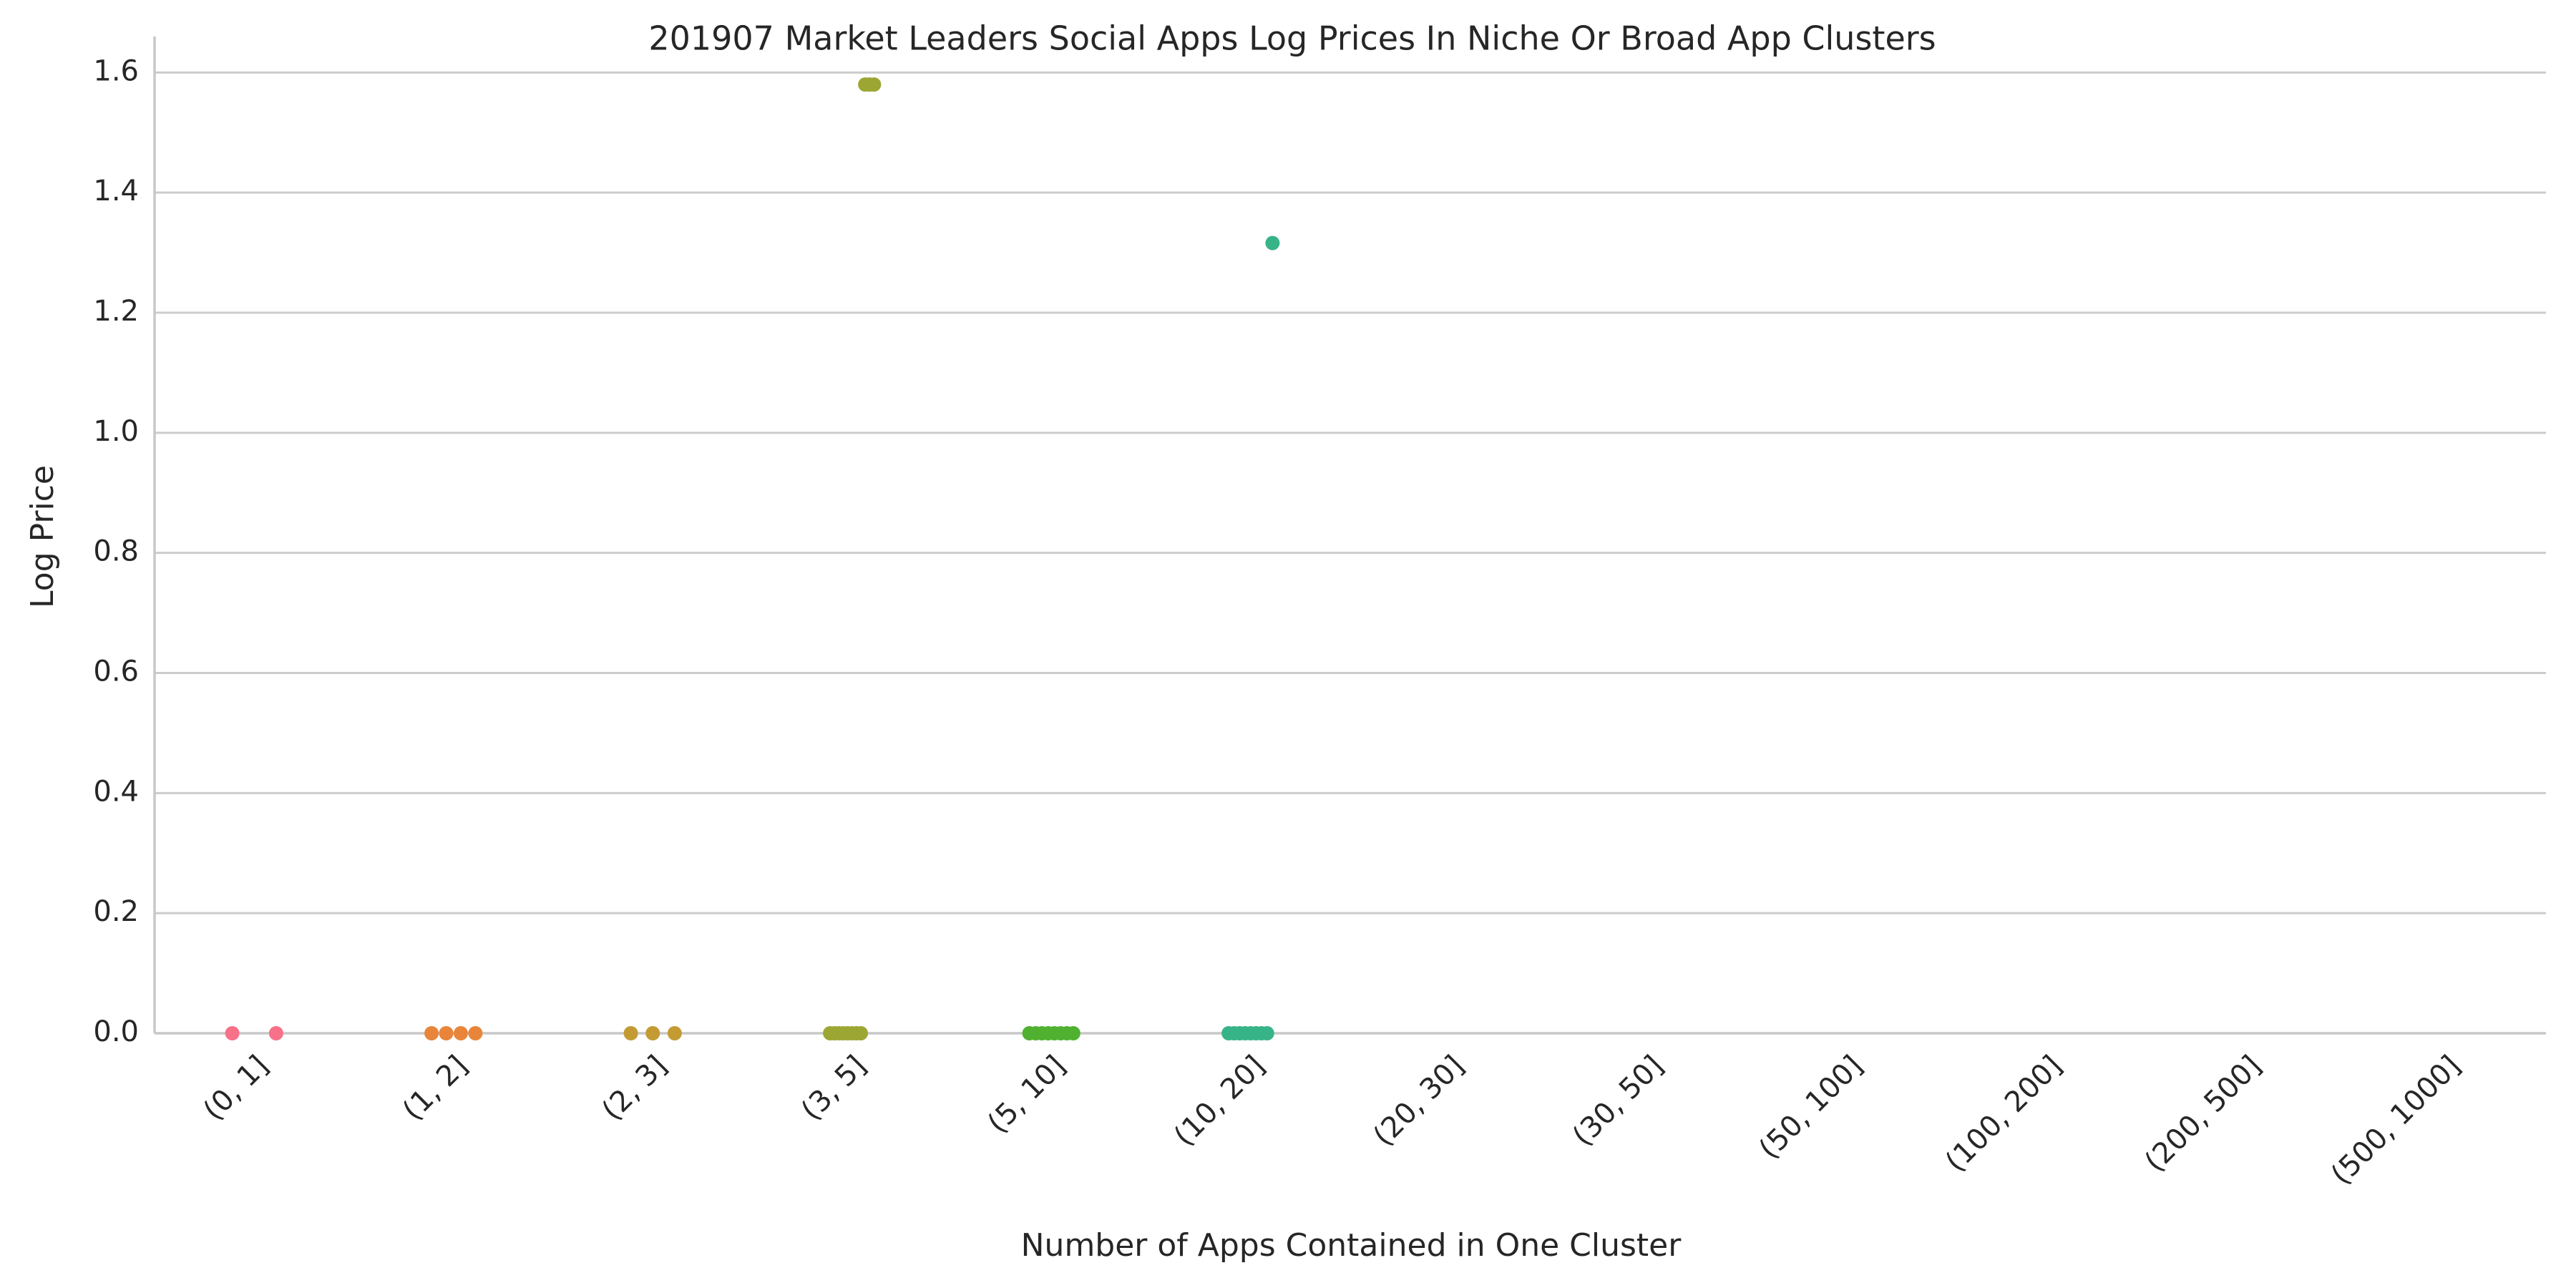  Describe the element at coordinates (42, 536) in the screenshot. I see `y-axis-label: Log Price` at that location.